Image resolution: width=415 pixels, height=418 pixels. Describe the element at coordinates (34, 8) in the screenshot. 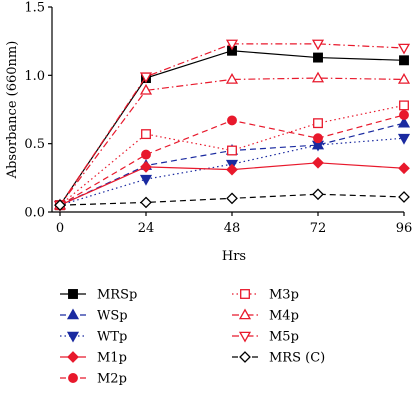

I see `y-tick-label: 1.5` at that location.